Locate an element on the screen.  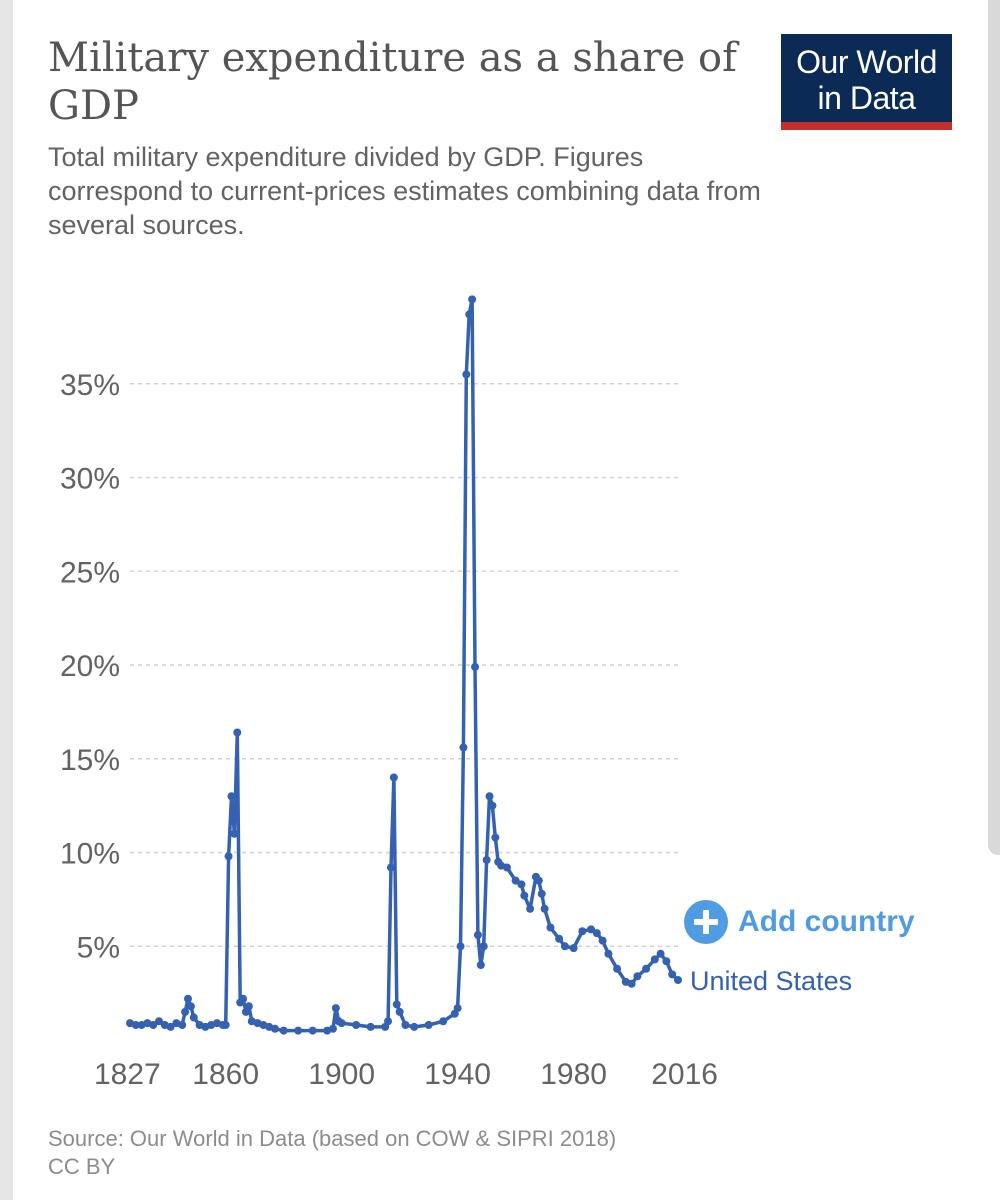
y-tick-label: 35% is located at coordinates (90, 385).